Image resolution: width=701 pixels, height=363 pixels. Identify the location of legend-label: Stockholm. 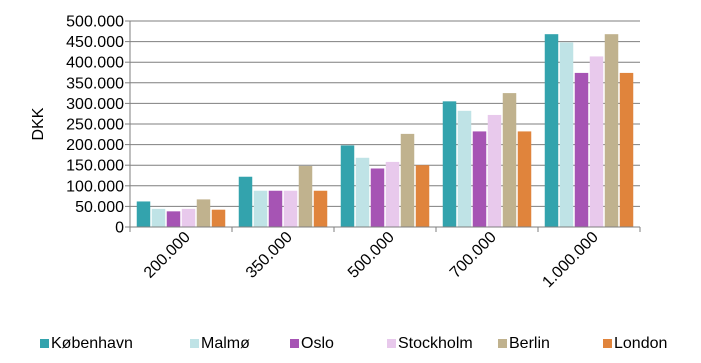
(435, 343).